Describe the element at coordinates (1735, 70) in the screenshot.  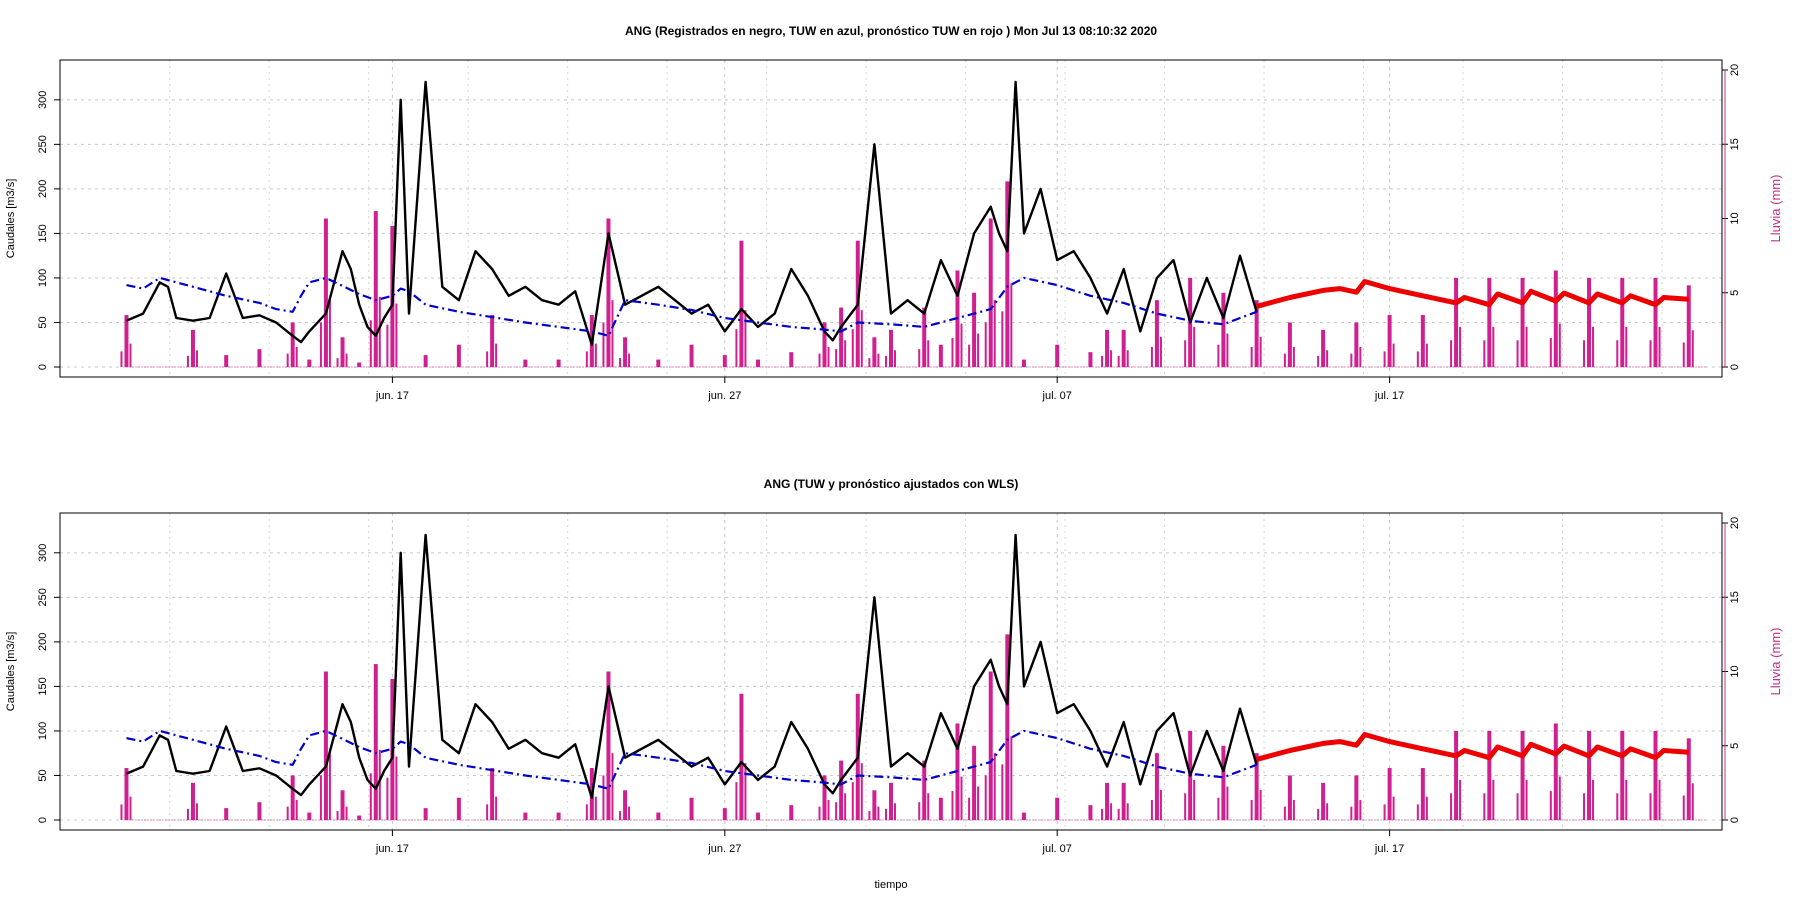
I see `y2-tick-label: 20` at that location.